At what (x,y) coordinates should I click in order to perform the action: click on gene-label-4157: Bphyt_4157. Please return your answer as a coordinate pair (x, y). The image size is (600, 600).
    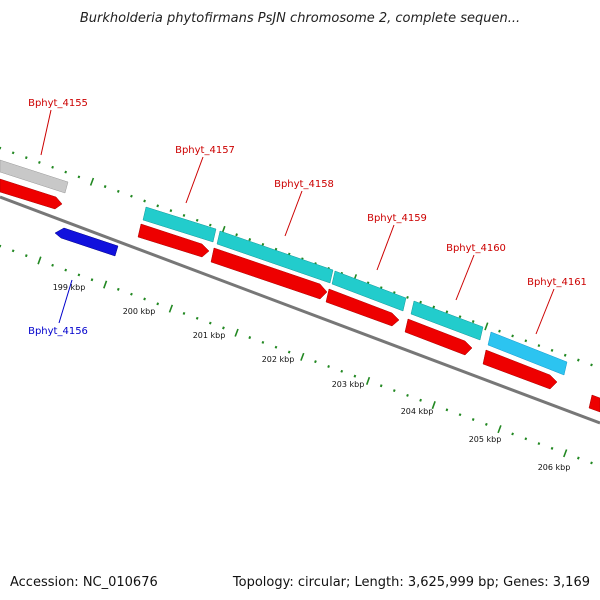
    Looking at the image, I should click on (205, 150).